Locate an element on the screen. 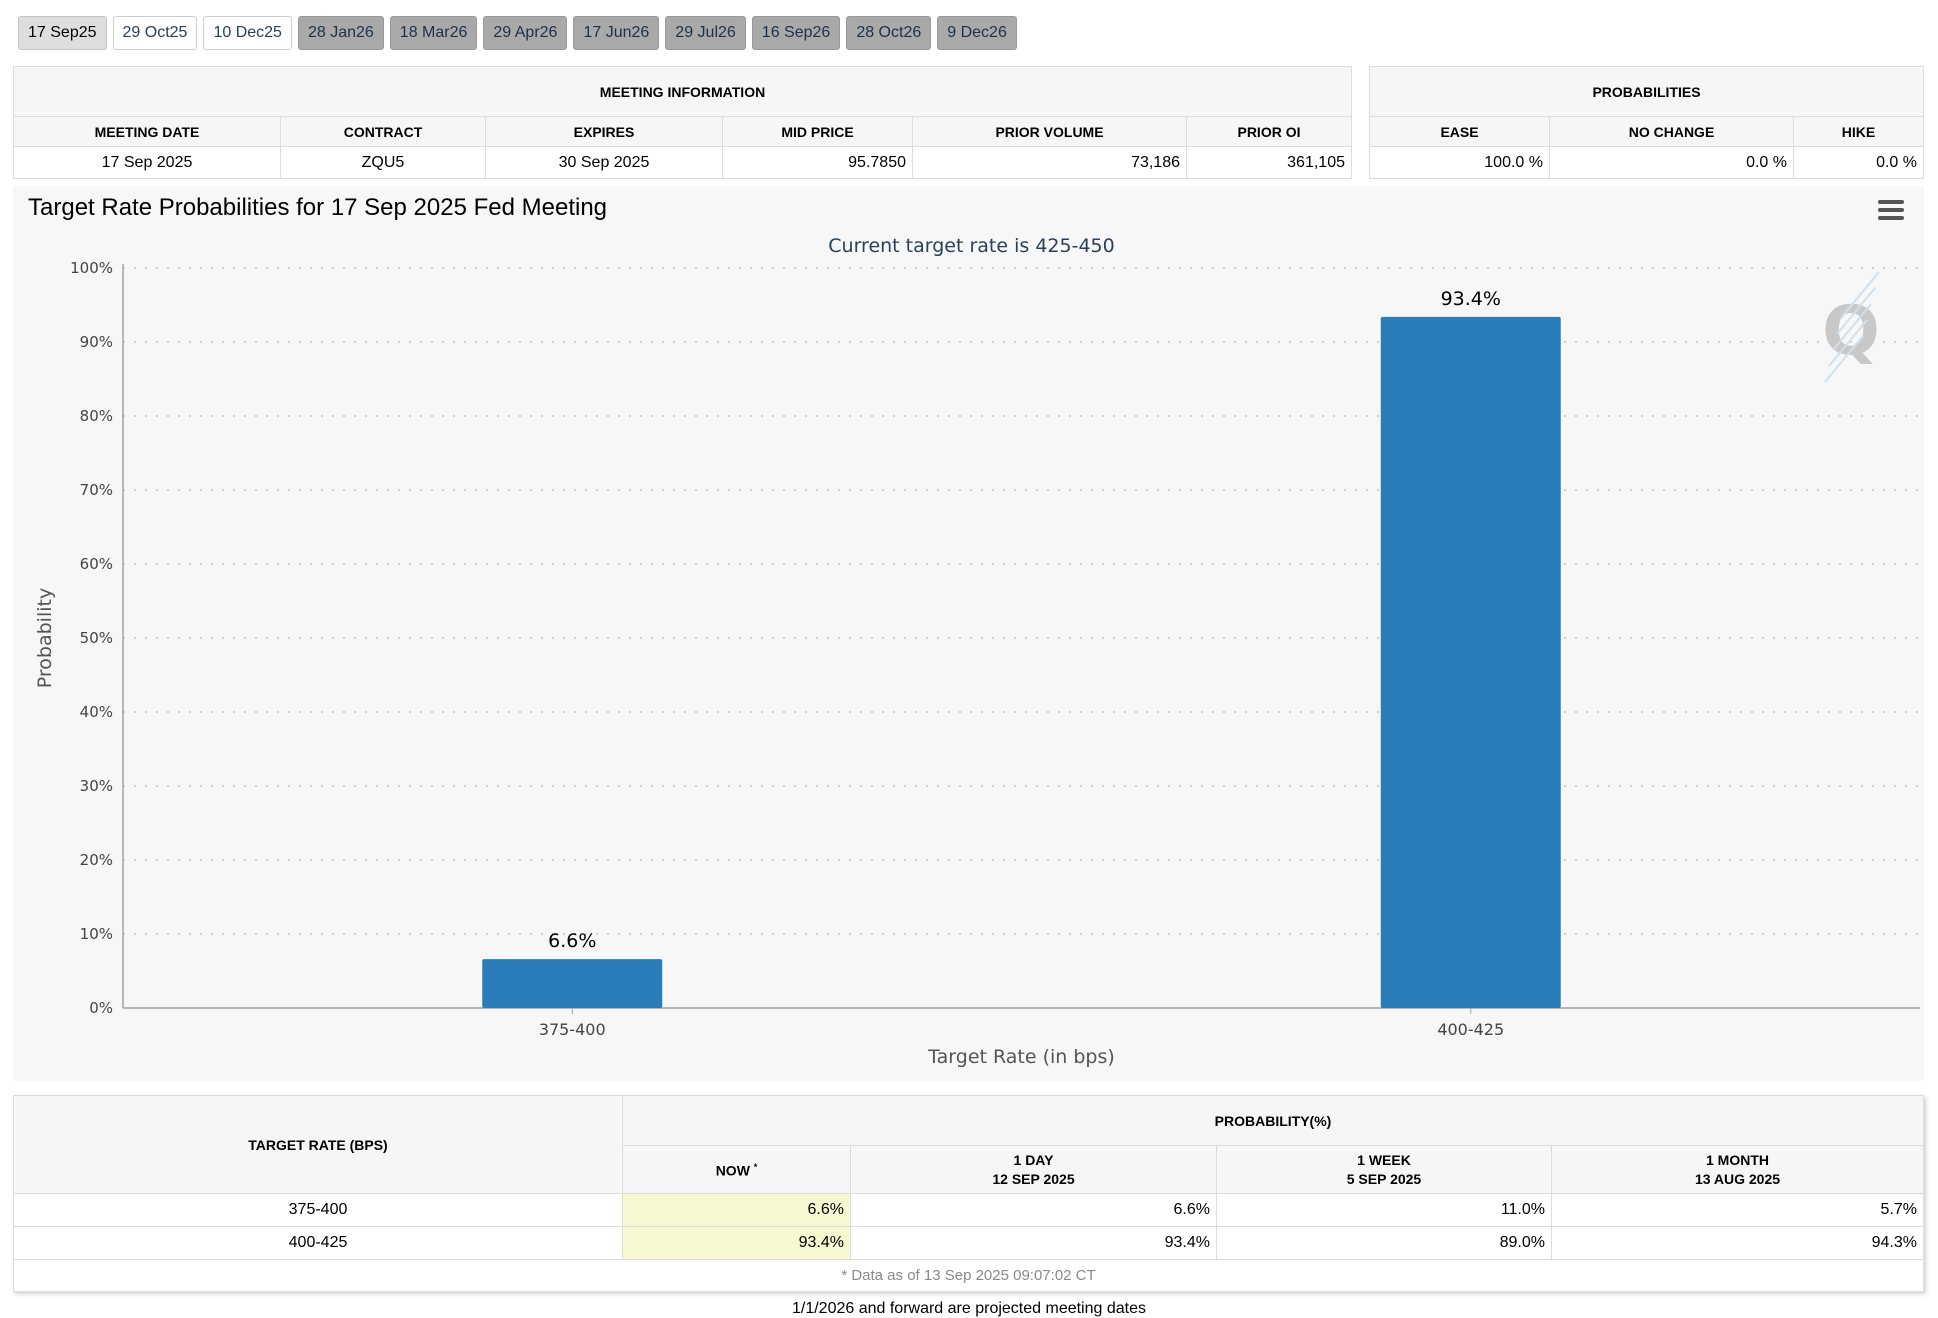 This screenshot has height=1318, width=1938. y-tick-label: 70% is located at coordinates (96, 490).